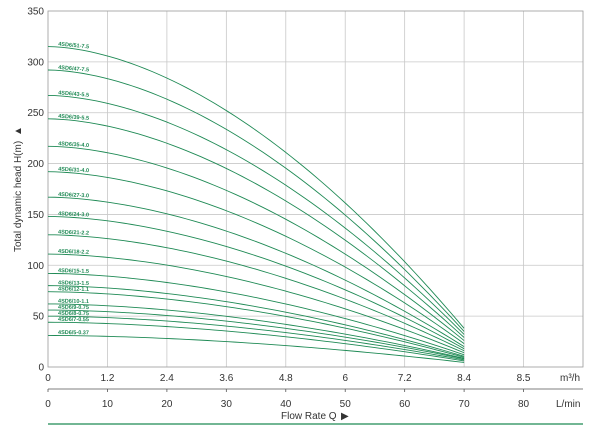 The image size is (600, 430). I want to click on curve-label-4SD6/5-0.37: 4SD6/5-0.37, so click(73, 333).